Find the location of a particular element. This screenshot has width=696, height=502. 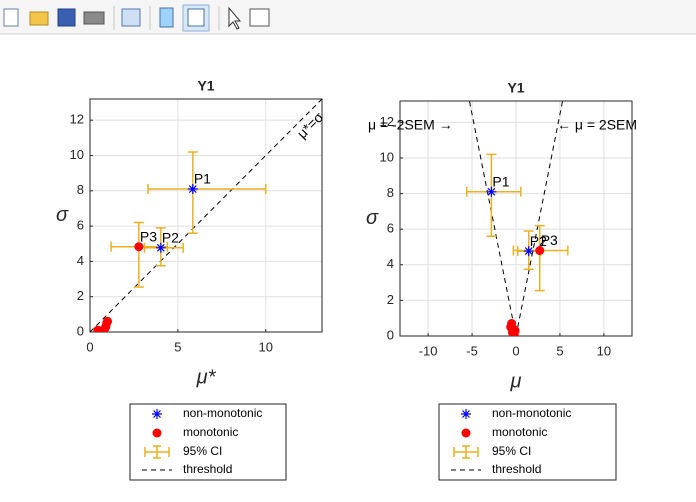

x-axis-label: μ is located at coordinates (516, 381).